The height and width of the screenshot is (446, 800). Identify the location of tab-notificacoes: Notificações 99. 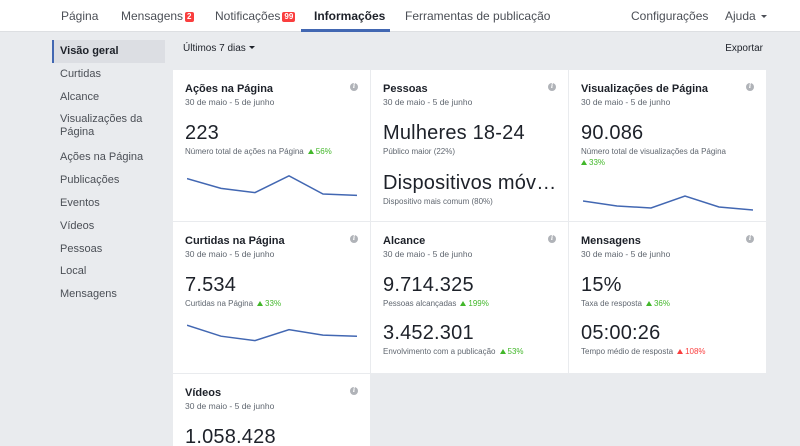
(255, 16).